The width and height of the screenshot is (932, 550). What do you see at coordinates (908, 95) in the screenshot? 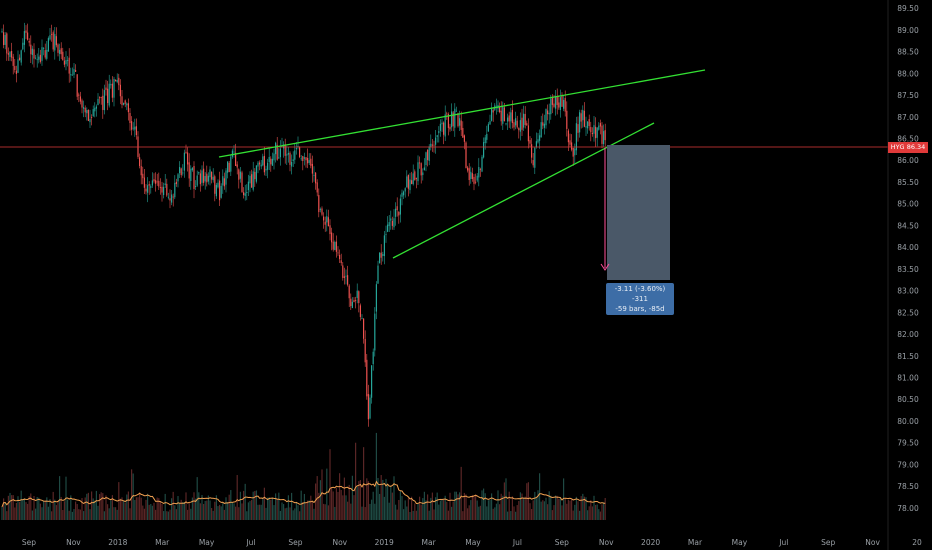
I see `price-tick-label: 87.50` at bounding box center [908, 95].